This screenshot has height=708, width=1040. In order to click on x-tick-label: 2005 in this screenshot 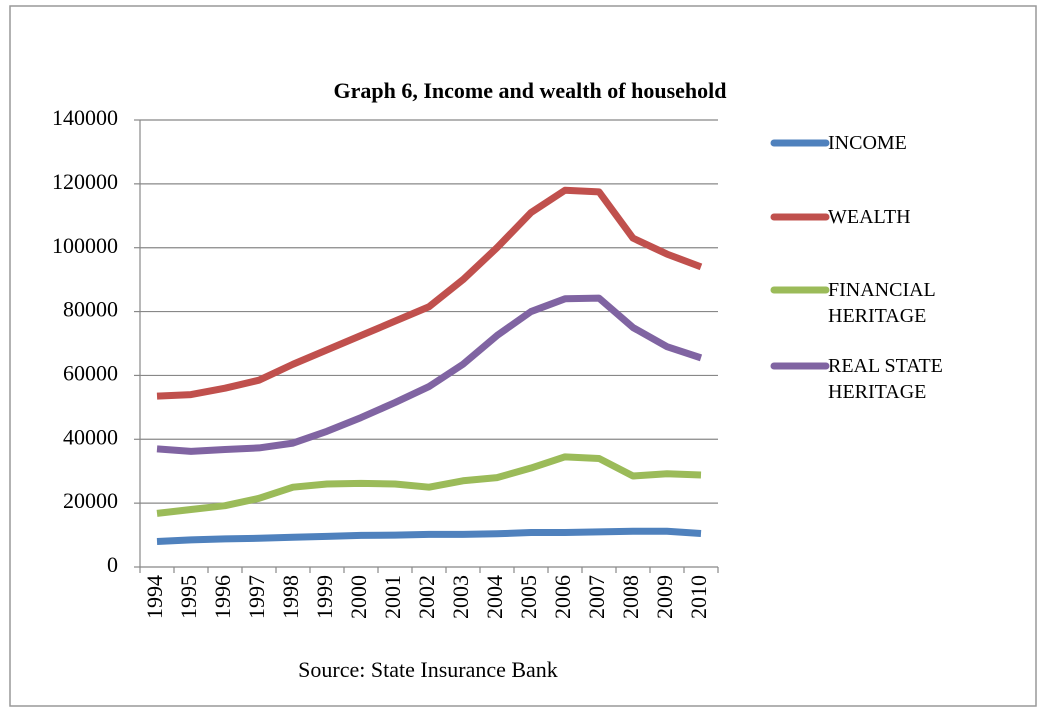, I will do `click(528, 597)`.